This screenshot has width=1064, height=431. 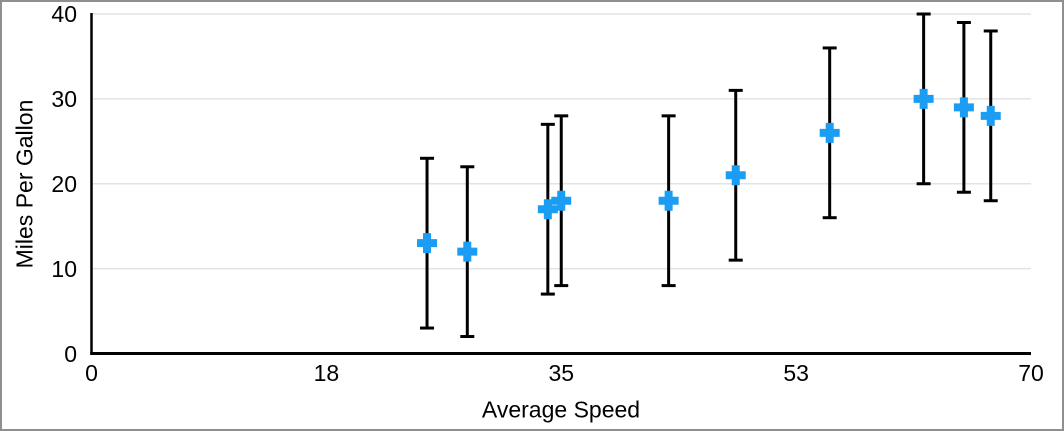 What do you see at coordinates (24, 184) in the screenshot?
I see `y-axis-title: Miles Per Gallon` at bounding box center [24, 184].